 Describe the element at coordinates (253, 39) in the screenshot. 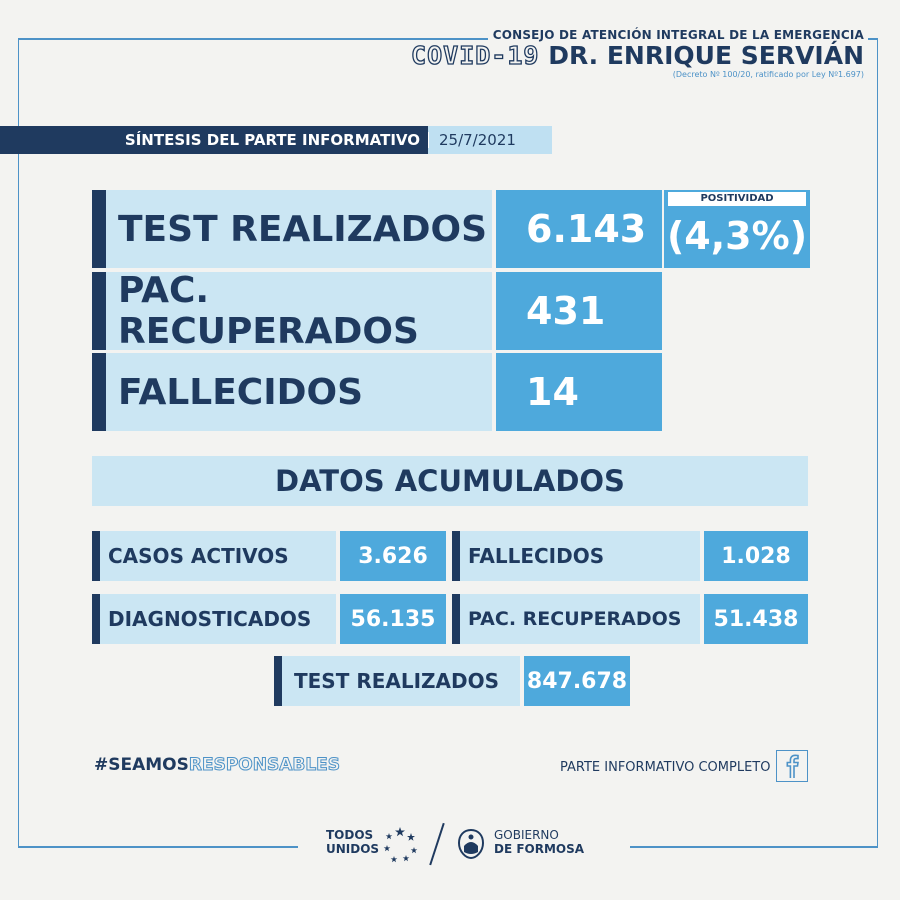

I see `frame-top-line` at that location.